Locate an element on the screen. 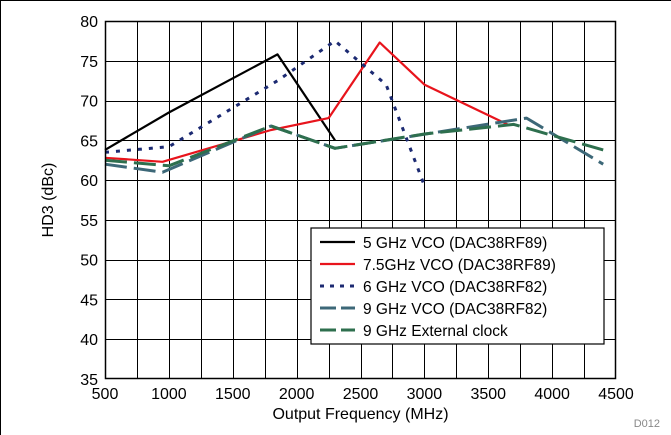 The height and width of the screenshot is (435, 671). legend-label-4: 9 GHz VCO (DAC38RF82) is located at coordinates (455, 309).